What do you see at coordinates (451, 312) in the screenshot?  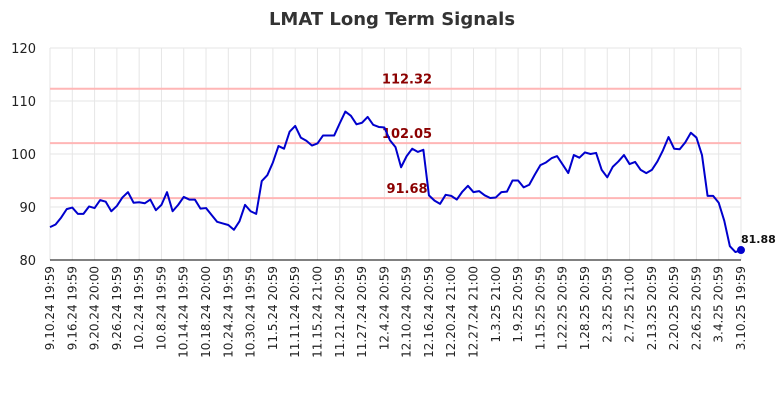 I see `x-tick-label: 12.20.24 21:00` at bounding box center [451, 312].